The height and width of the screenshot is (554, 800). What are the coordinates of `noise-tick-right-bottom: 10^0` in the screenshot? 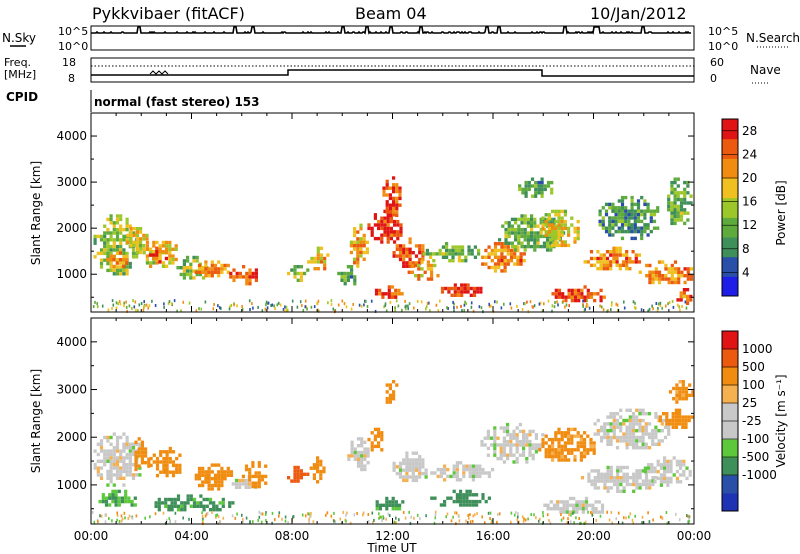 It's located at (723, 46).